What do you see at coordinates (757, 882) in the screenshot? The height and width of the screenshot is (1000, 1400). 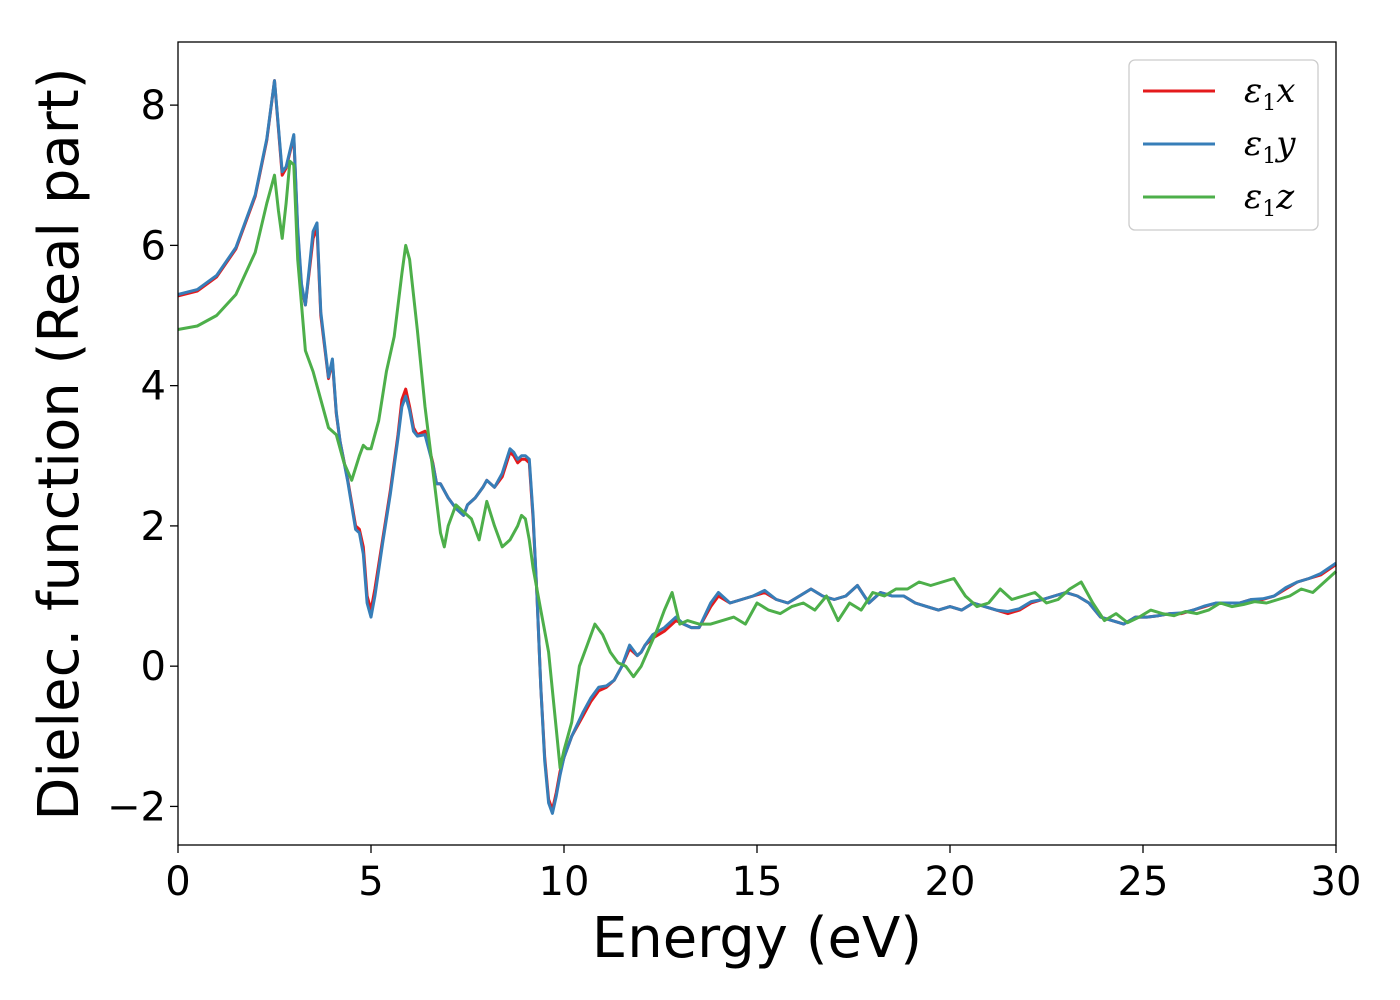 I see `x-tick-label: 15` at bounding box center [757, 882].